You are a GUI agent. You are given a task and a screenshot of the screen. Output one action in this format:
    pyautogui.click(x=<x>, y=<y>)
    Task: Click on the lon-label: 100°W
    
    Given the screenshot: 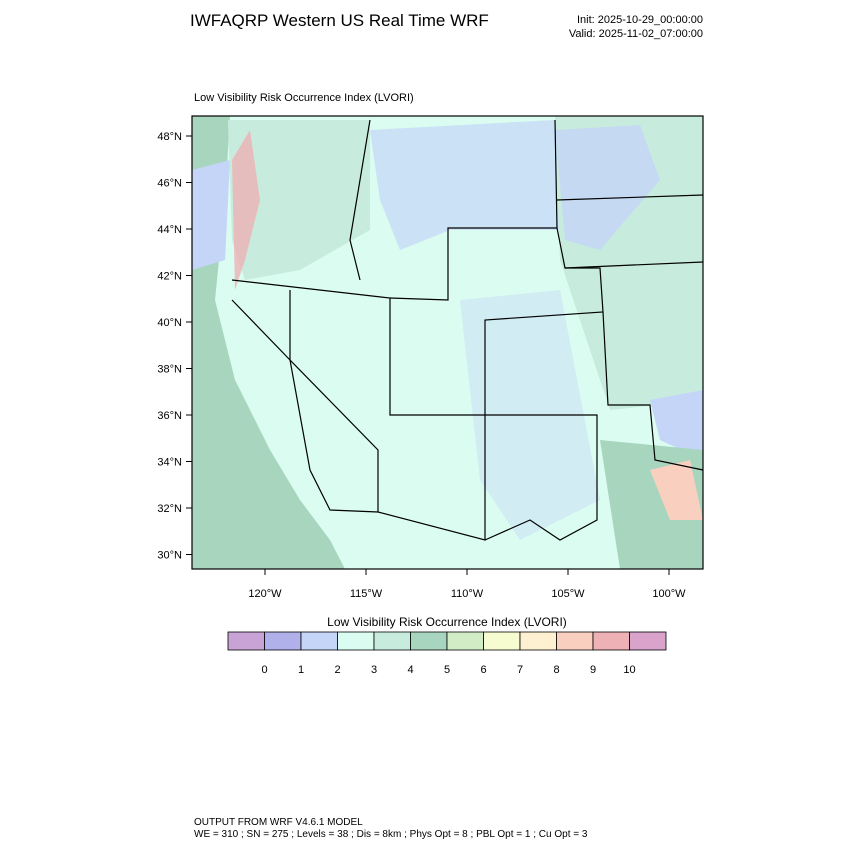 What is the action you would take?
    pyautogui.click(x=669, y=594)
    